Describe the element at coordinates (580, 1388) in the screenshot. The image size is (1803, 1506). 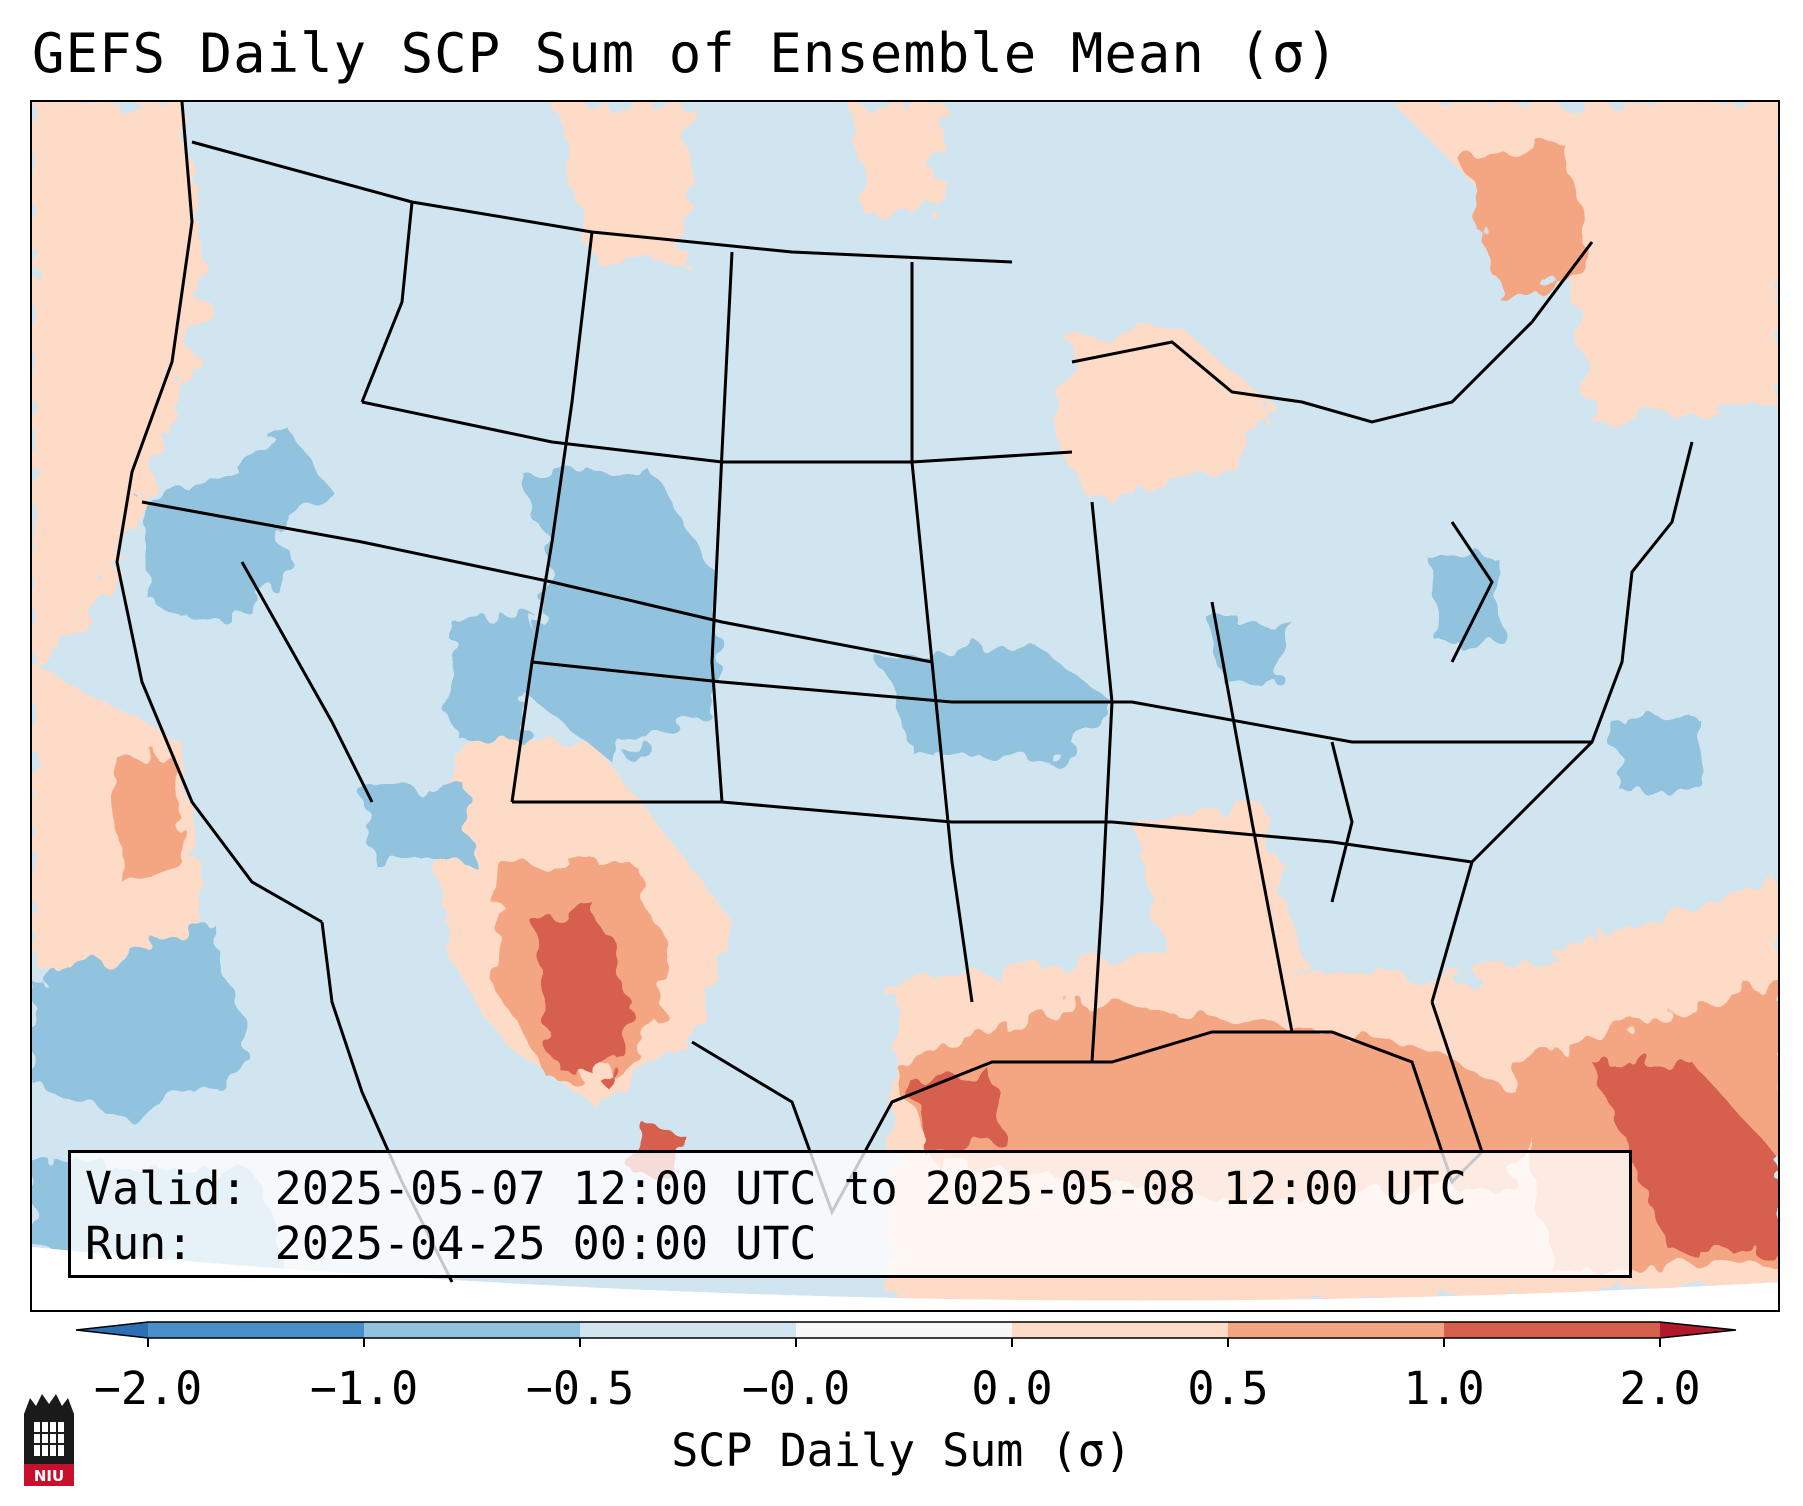
I see `colorbar-tick-label: −0.5` at that location.